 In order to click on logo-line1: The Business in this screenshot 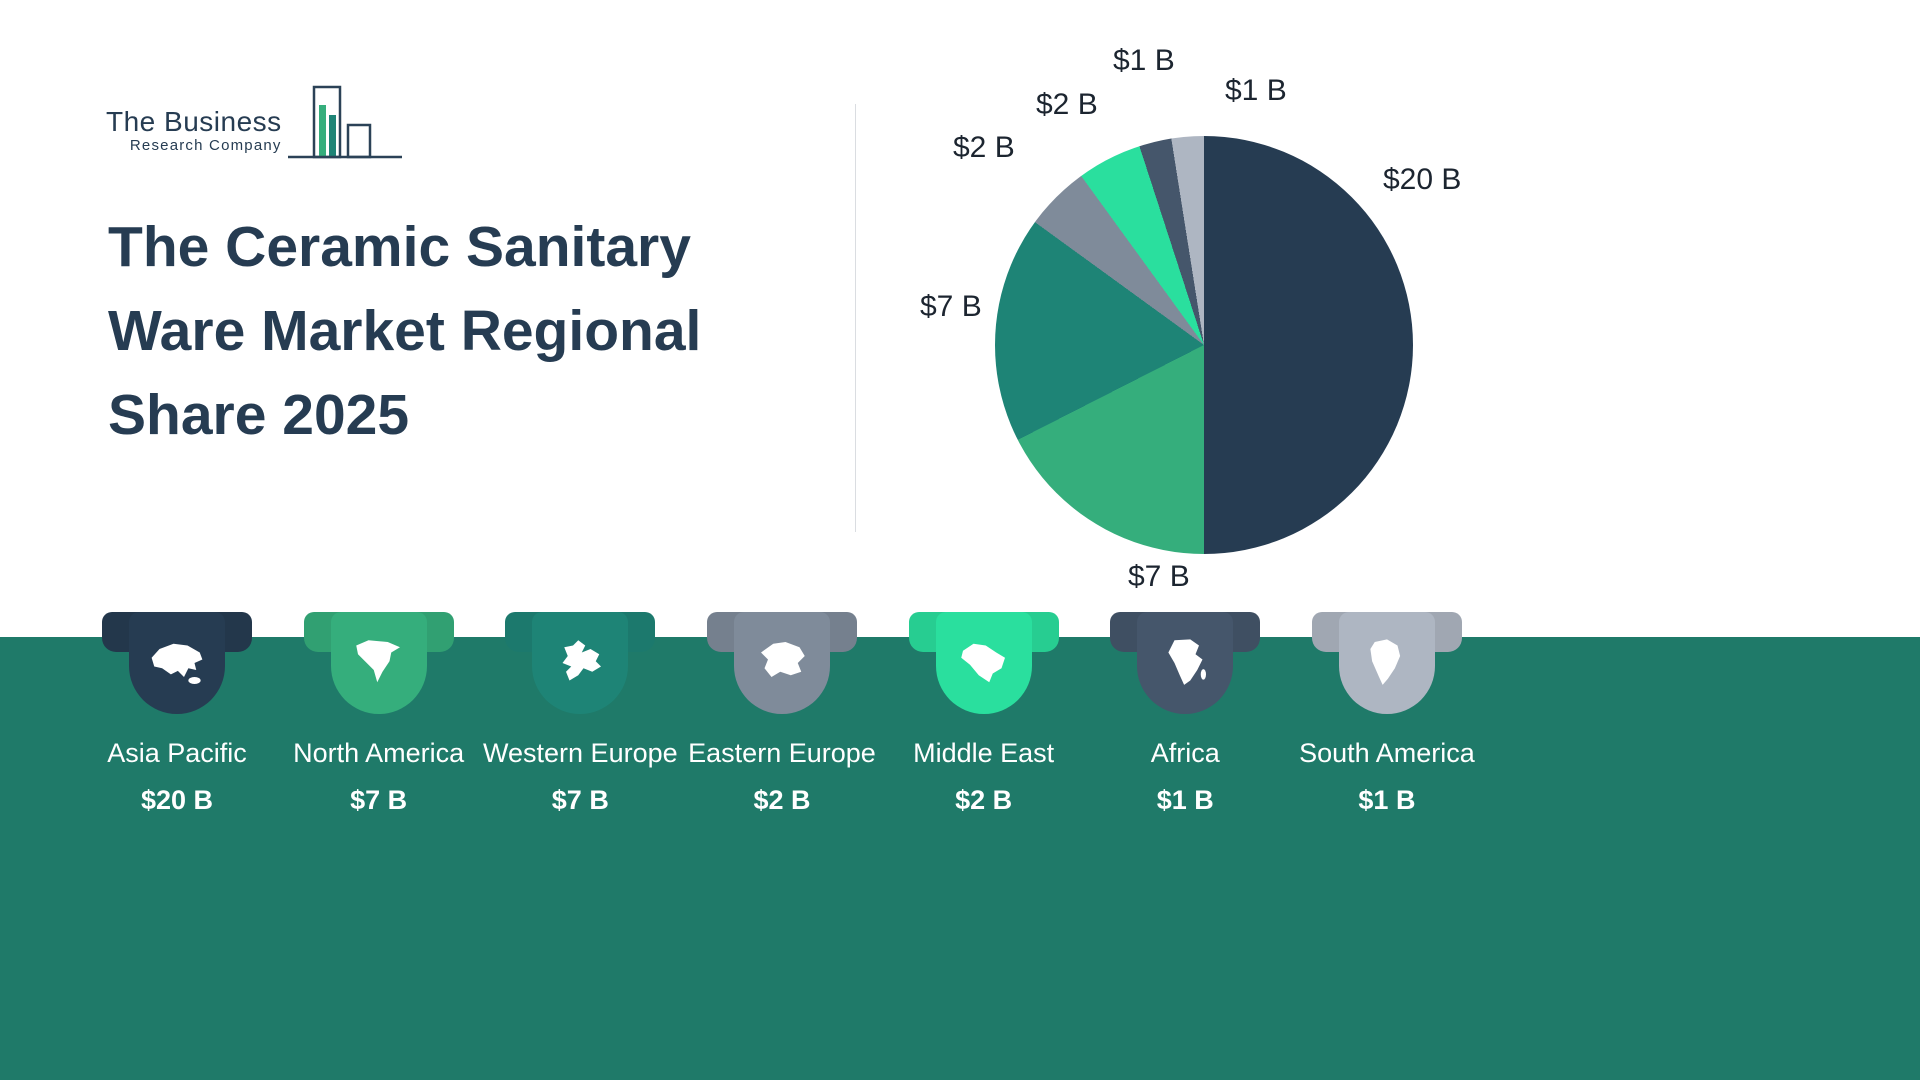, I will do `click(194, 121)`.